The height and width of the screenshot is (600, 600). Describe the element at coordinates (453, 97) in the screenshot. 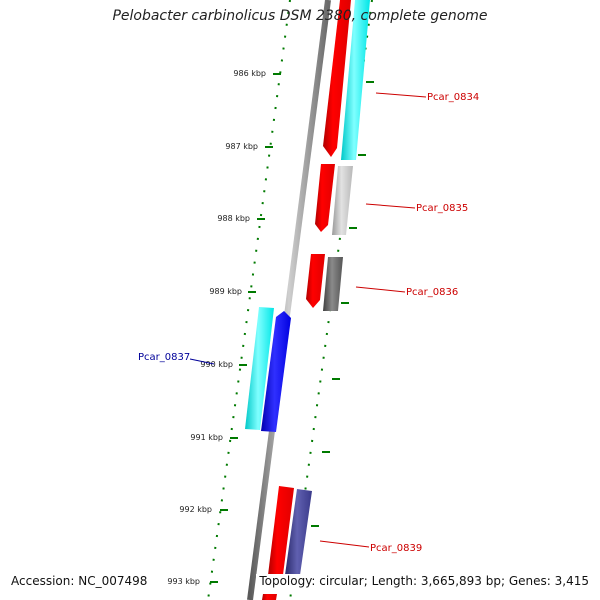

I see `gene-label-pcar-0834: Pcar_0834` at that location.